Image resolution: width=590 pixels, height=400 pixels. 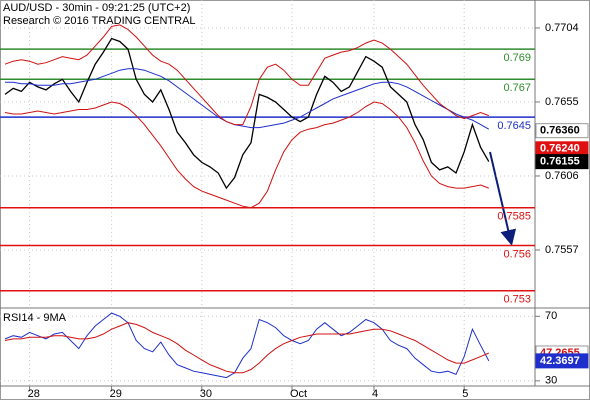 I want to click on value-tag-box, so click(x=562, y=361).